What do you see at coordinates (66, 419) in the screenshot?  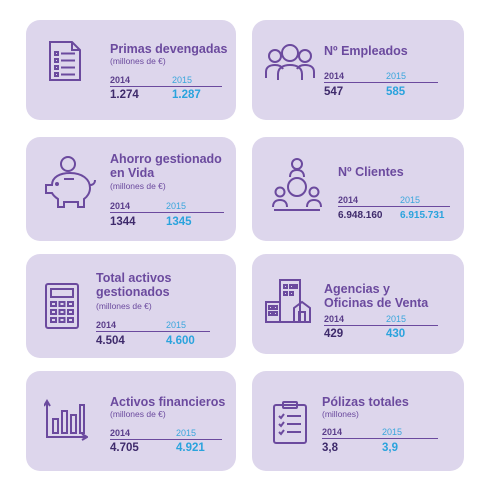 I see `bar-chart-icon` at bounding box center [66, 419].